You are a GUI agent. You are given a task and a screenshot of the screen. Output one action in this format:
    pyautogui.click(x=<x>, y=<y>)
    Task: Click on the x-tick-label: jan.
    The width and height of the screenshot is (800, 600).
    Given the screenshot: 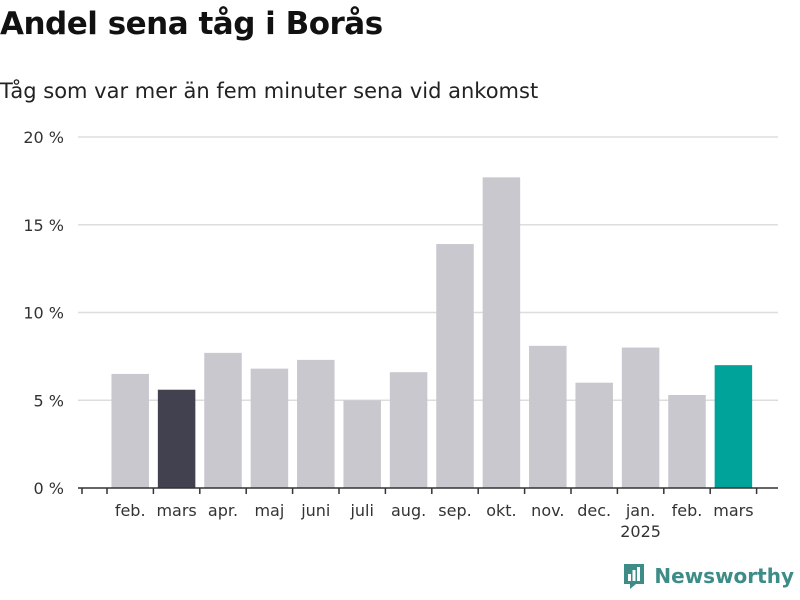 What is the action you would take?
    pyautogui.click(x=640, y=510)
    